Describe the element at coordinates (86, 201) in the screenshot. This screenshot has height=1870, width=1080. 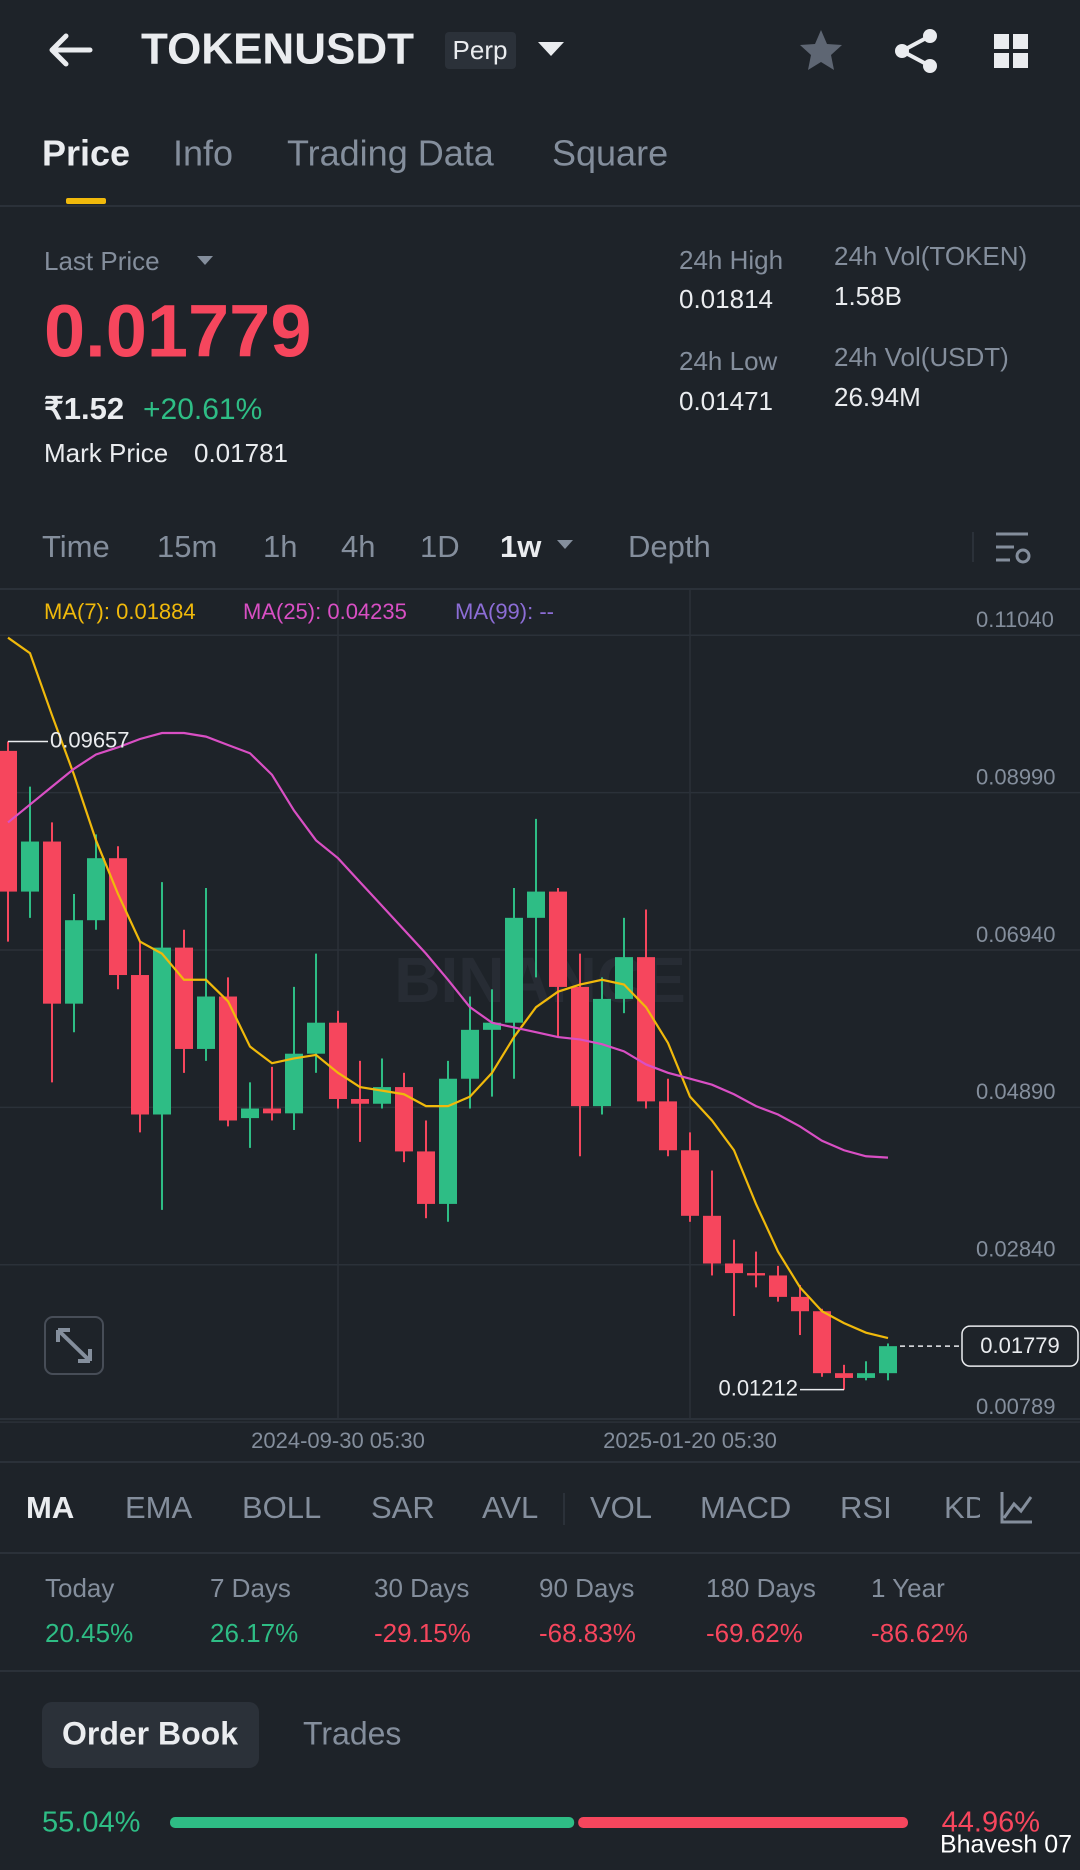
I see `tab-indicator` at that location.